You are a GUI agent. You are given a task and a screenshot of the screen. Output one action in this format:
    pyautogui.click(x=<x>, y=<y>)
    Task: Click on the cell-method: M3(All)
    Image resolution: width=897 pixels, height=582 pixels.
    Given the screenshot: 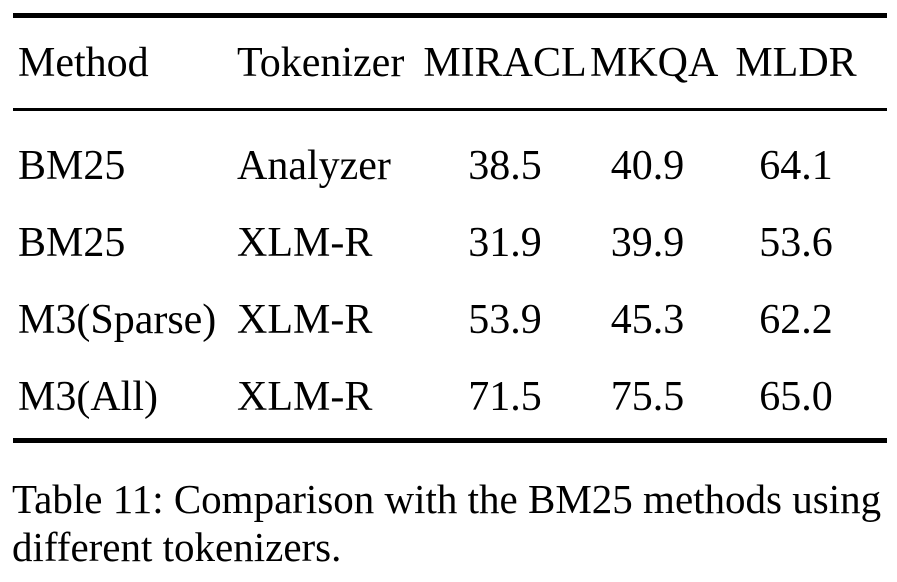 What is the action you would take?
    pyautogui.click(x=88, y=397)
    